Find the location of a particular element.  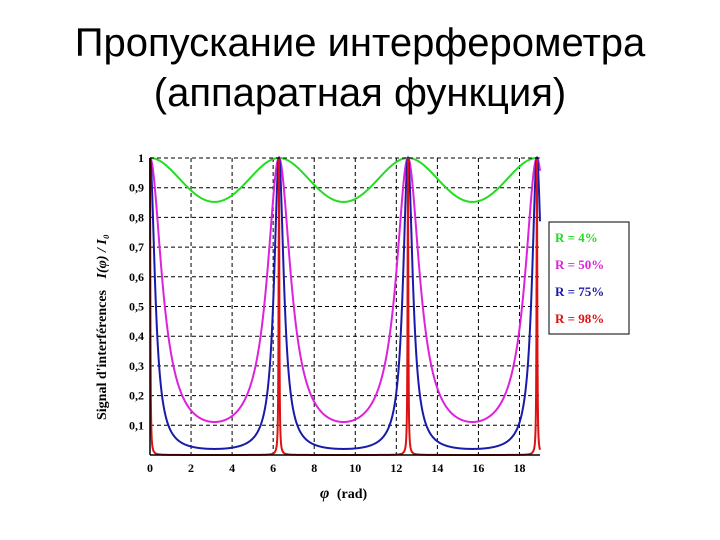

x-tick-label-8: 16 is located at coordinates (478, 468).